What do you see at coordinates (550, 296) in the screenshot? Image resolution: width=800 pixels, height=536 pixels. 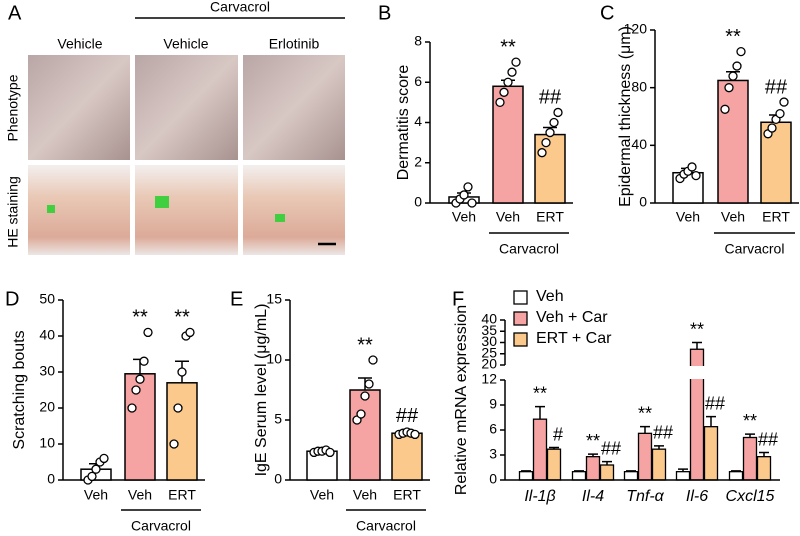 I see `legend-label: Veh` at bounding box center [550, 296].